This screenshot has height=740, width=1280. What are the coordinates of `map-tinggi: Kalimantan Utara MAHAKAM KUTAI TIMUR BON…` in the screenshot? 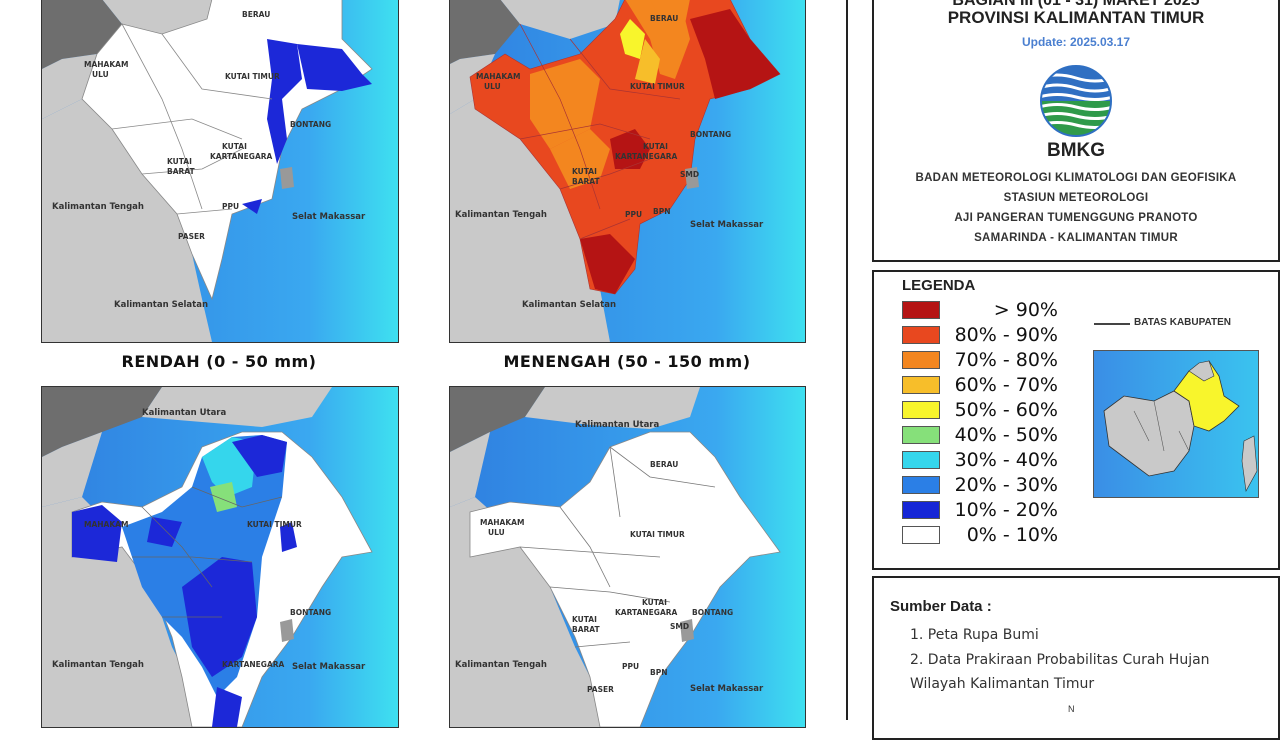 It's located at (220, 557).